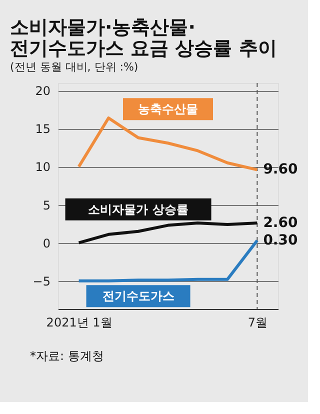 Image resolution: width=320 pixels, height=414 pixels. I want to click on data-label: 0.30, so click(280, 240).